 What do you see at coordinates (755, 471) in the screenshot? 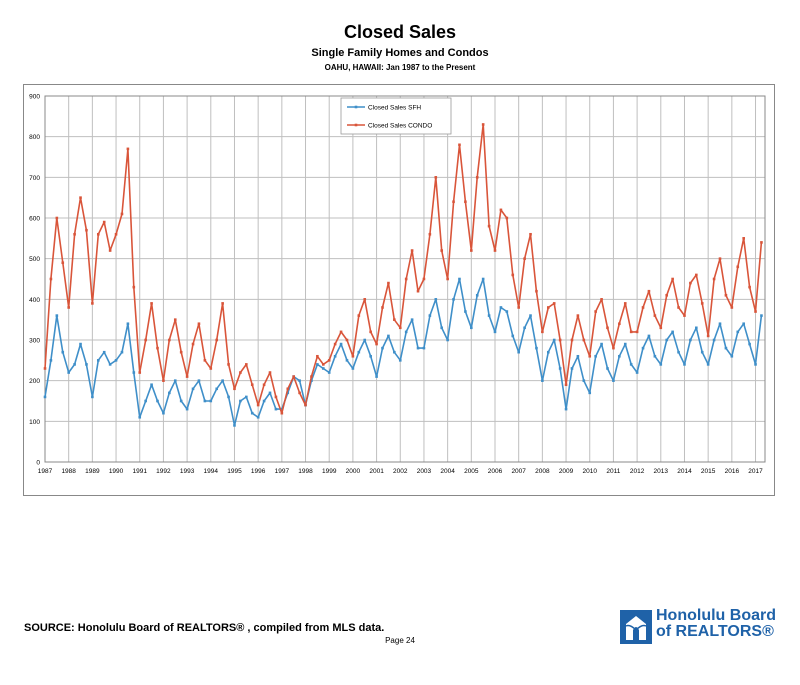
I see `x-tick-label: 2017` at bounding box center [755, 471].